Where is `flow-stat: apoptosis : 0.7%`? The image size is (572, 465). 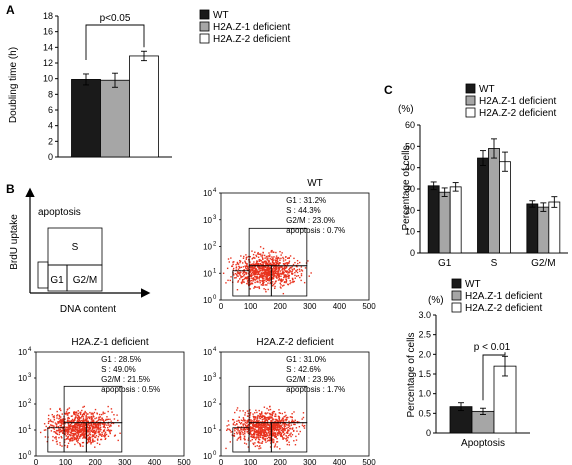
flow-stat: apoptosis : 0.7% is located at coordinates (315, 230).